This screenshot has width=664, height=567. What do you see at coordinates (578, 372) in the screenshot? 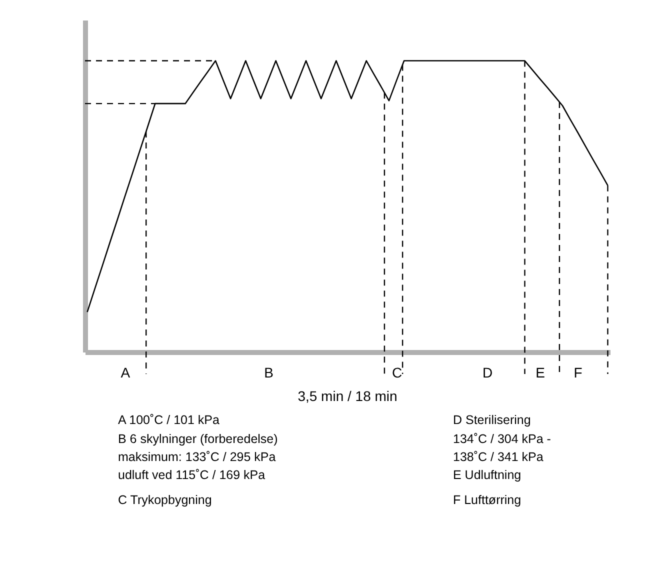
I see `x-tick-label: F` at bounding box center [578, 372].